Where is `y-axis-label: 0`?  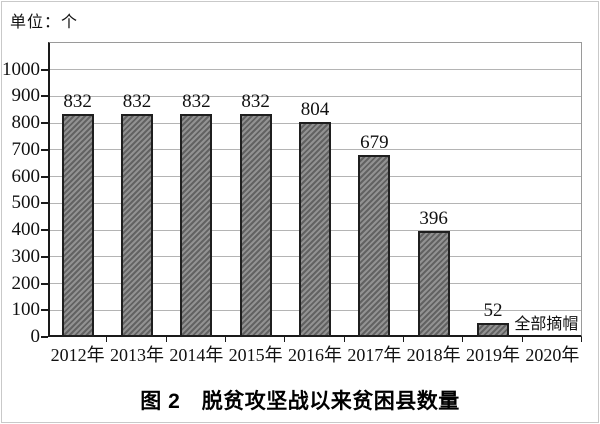
y-axis-label: 0 is located at coordinates (35, 336).